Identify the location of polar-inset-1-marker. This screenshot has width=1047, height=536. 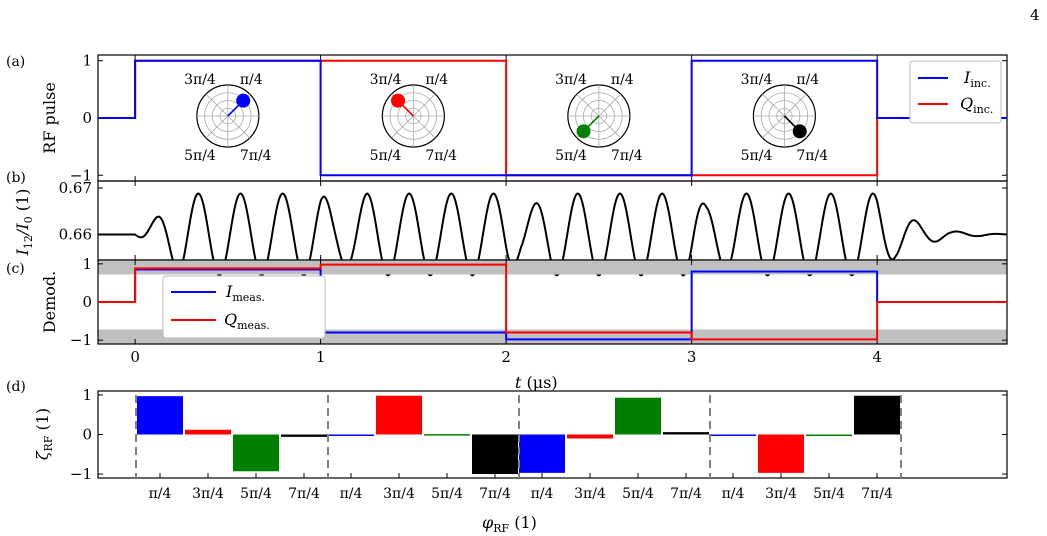
(398, 100).